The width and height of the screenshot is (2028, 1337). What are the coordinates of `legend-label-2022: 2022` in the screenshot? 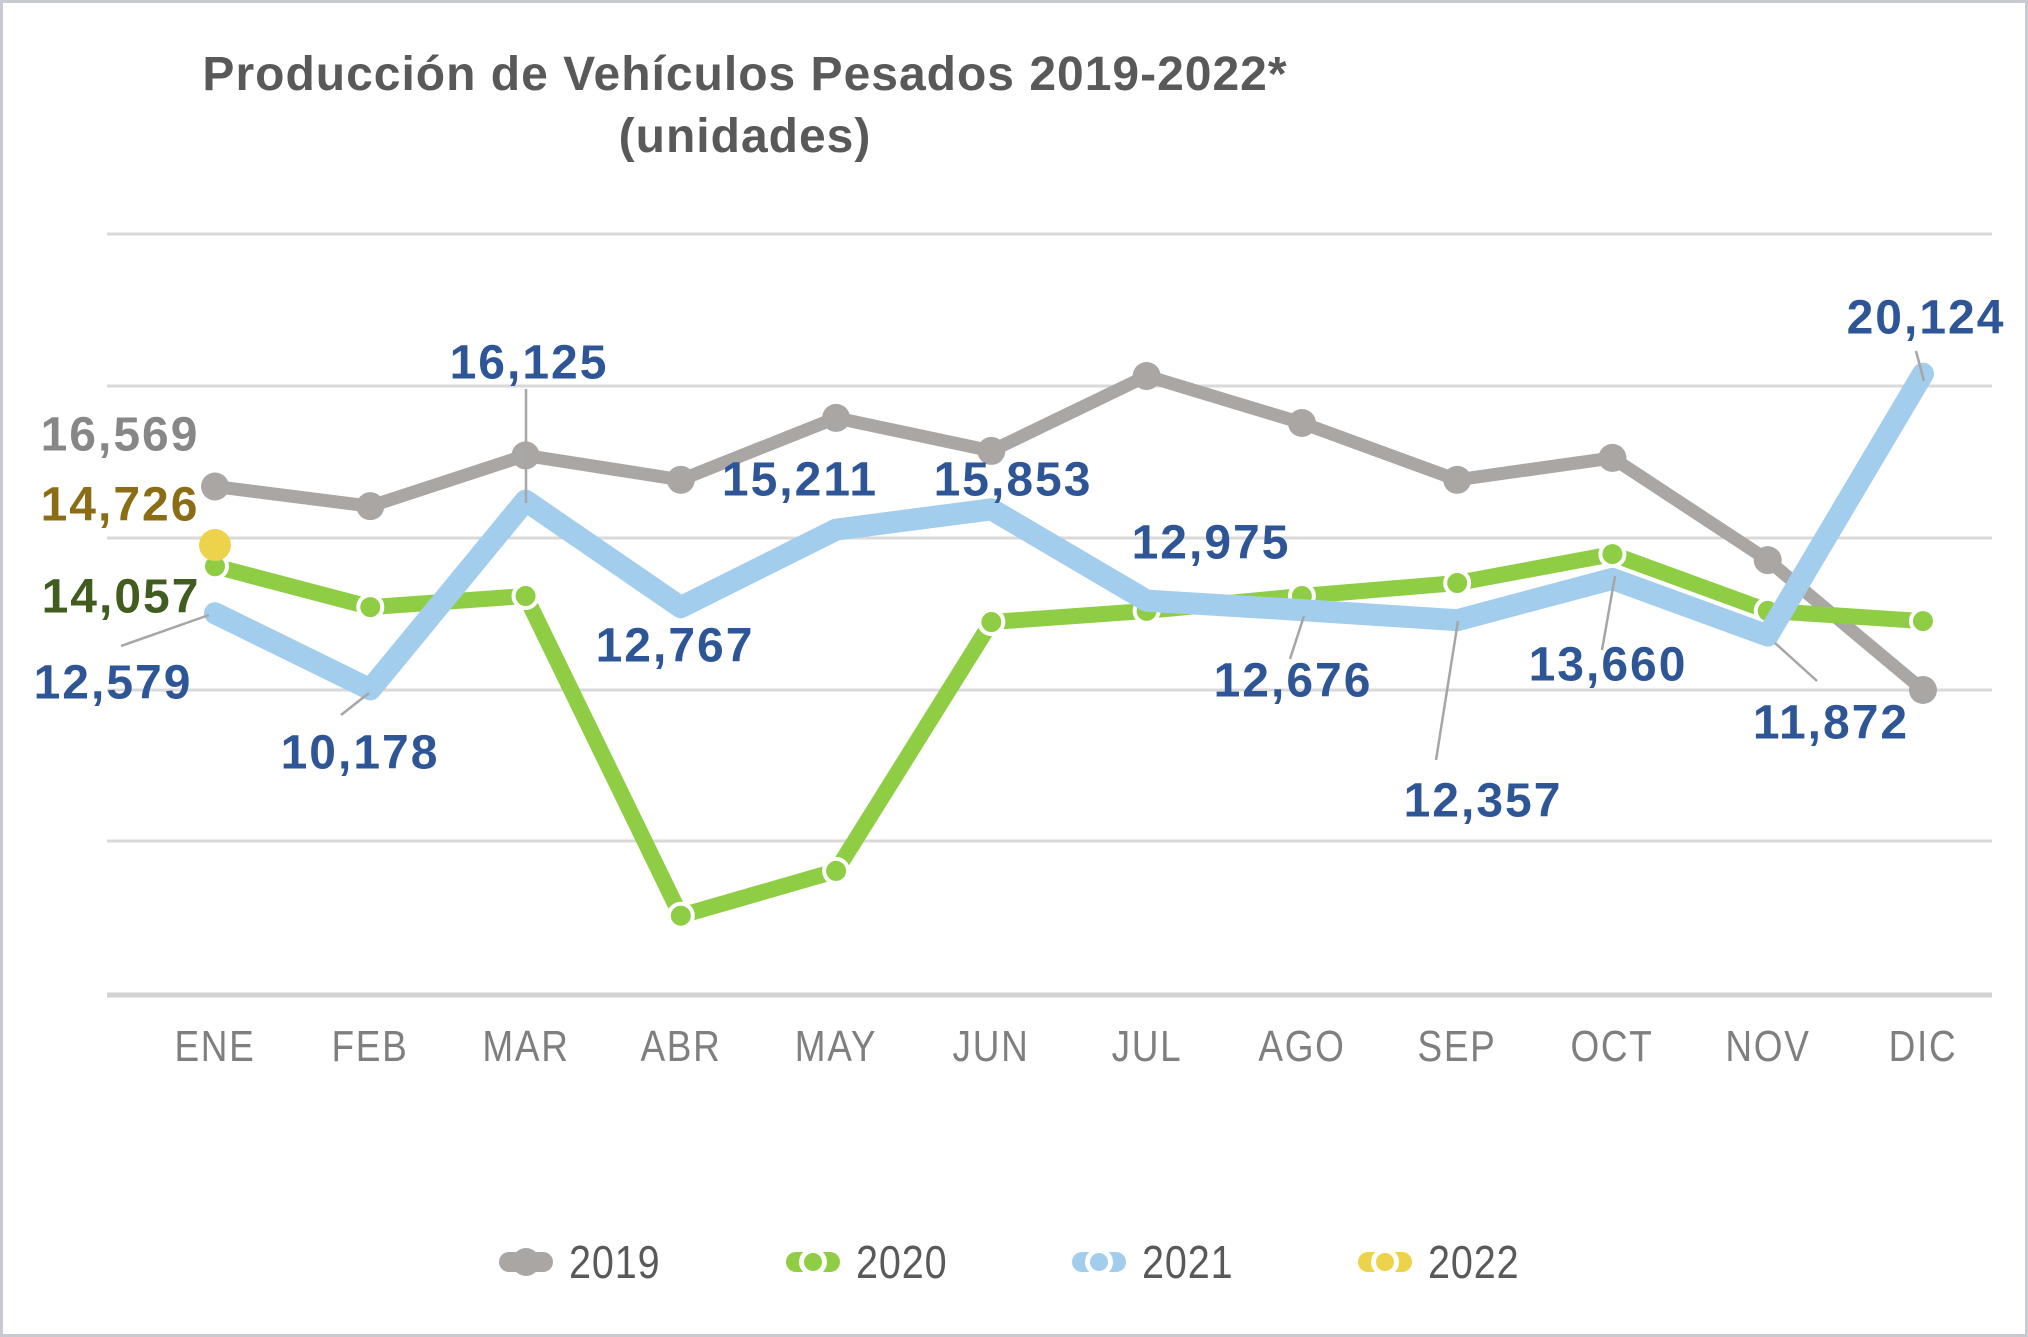 It's located at (1474, 1262).